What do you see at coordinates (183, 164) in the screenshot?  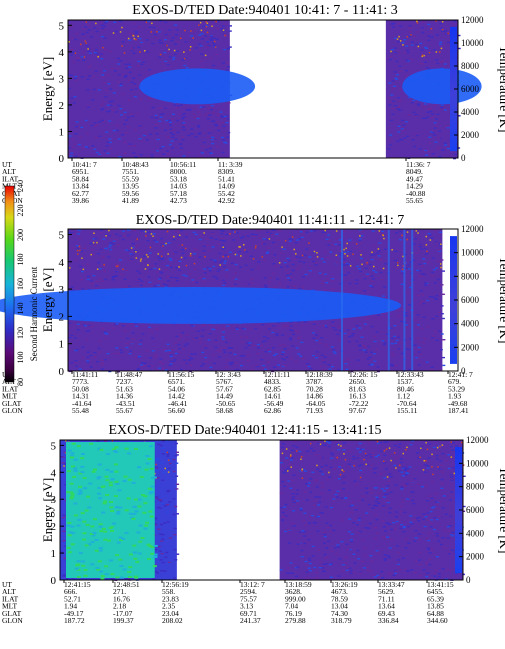 I see `table-cell: 10:56:11` at bounding box center [183, 164].